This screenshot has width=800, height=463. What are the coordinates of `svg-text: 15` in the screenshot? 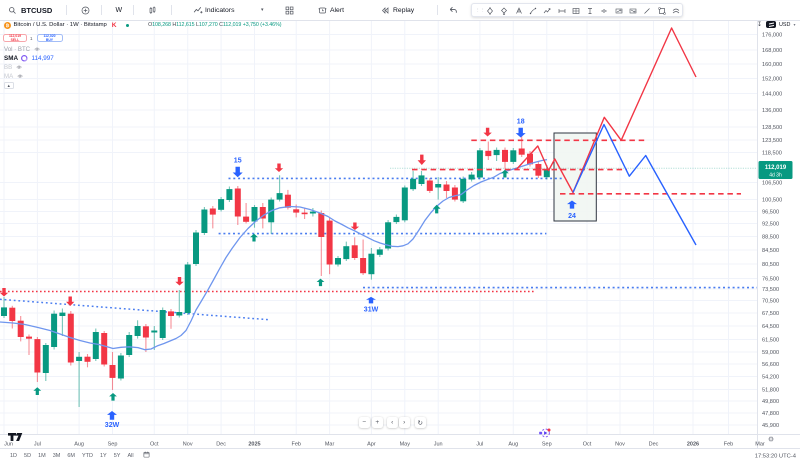 It's located at (238, 161).